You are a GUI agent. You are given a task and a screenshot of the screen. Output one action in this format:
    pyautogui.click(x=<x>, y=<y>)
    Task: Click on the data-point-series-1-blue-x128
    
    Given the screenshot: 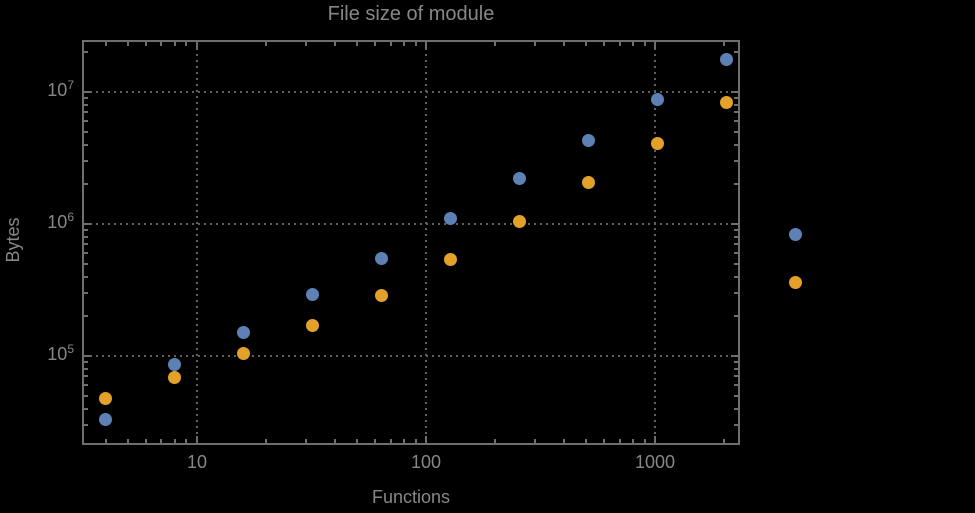 What is the action you would take?
    pyautogui.click(x=451, y=219)
    